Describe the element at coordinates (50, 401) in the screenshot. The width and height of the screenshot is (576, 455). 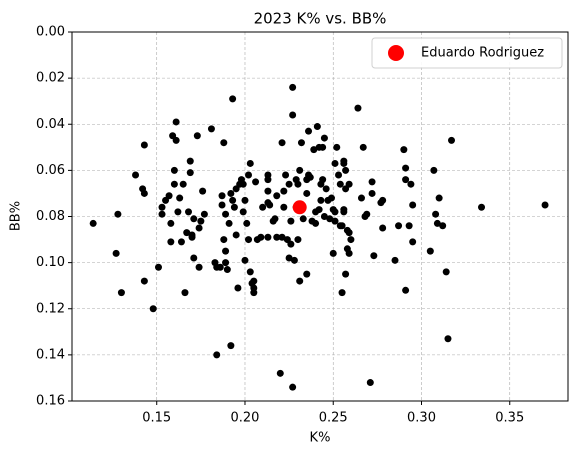
I see `y-tick-label: 0.16` at that location.